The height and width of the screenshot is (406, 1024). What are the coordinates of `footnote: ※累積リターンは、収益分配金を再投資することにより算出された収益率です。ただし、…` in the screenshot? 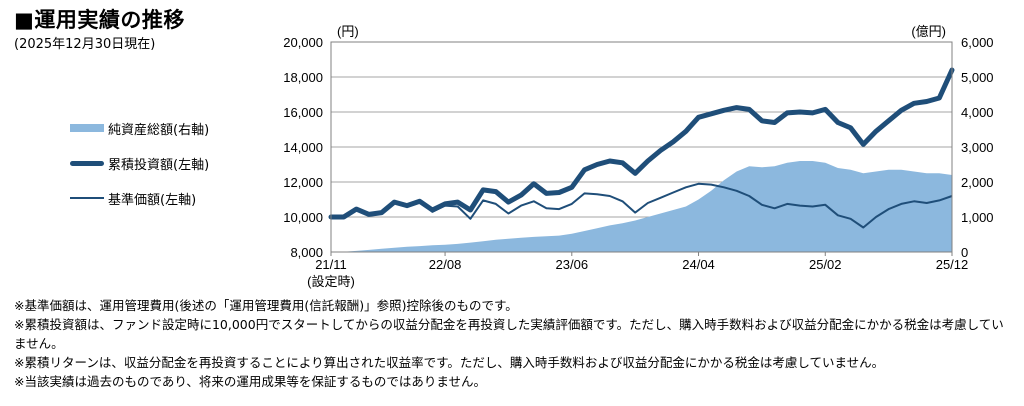 It's located at (449, 362).